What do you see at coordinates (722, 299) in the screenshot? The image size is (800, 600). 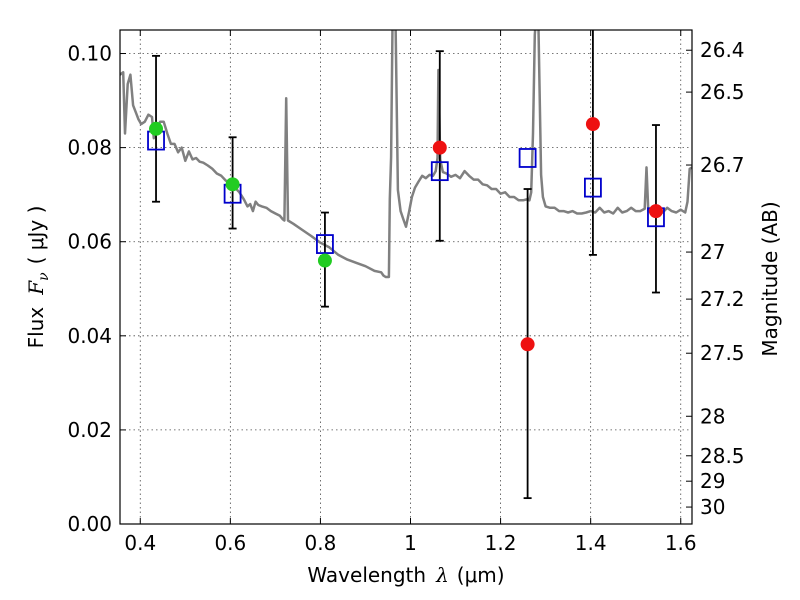 I see `y2-tick-label: 27.2` at bounding box center [722, 299].